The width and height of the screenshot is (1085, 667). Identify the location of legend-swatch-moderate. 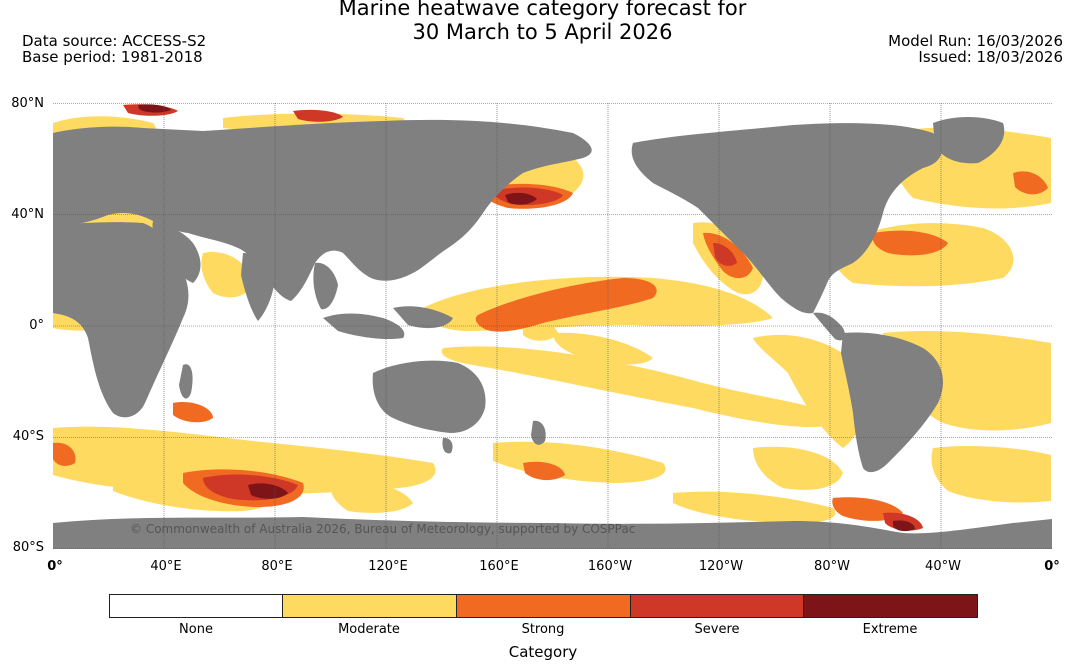
(369, 606).